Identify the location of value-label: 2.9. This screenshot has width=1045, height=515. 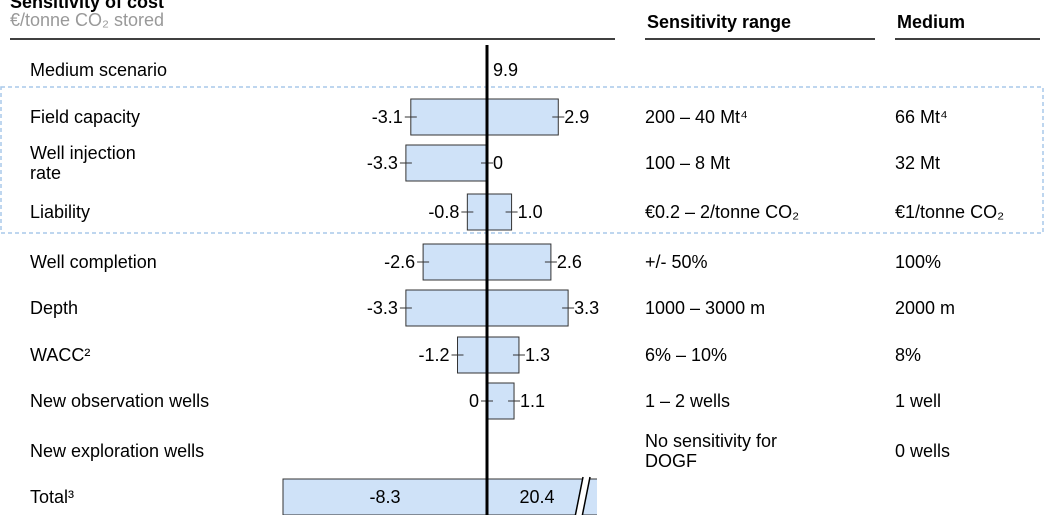
(577, 117).